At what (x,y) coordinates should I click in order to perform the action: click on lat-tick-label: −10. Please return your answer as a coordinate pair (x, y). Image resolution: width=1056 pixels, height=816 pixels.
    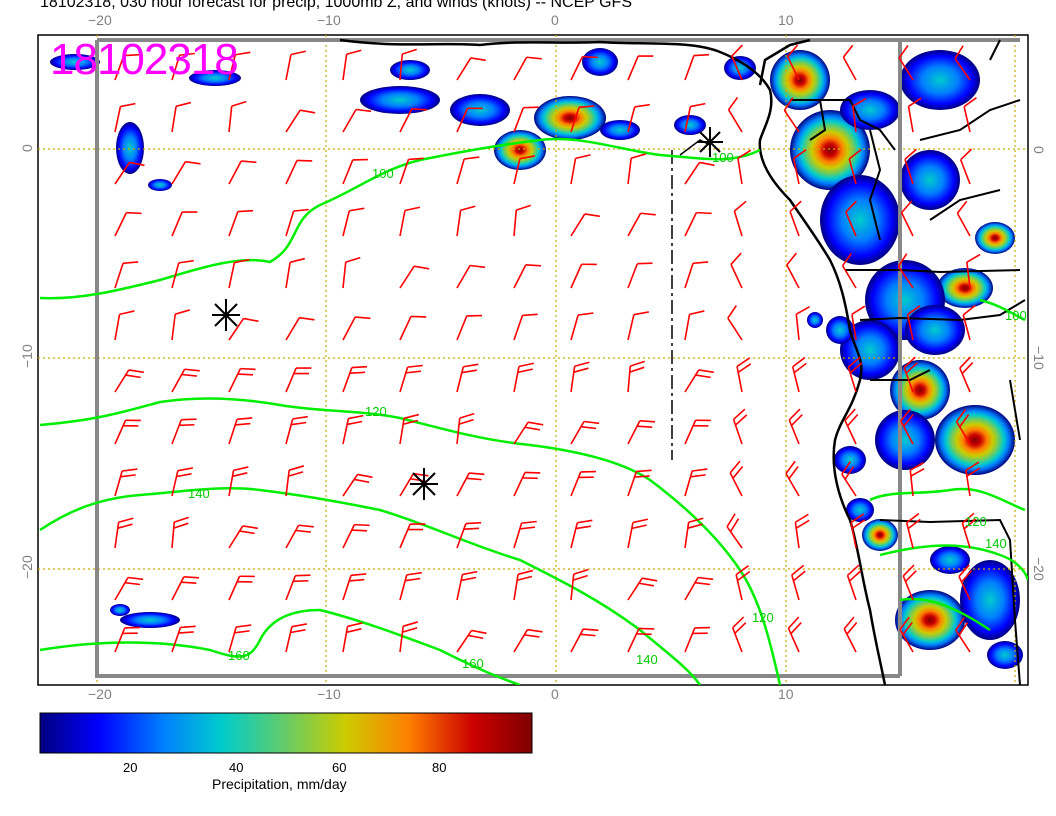
    Looking at the image, I should click on (27, 356).